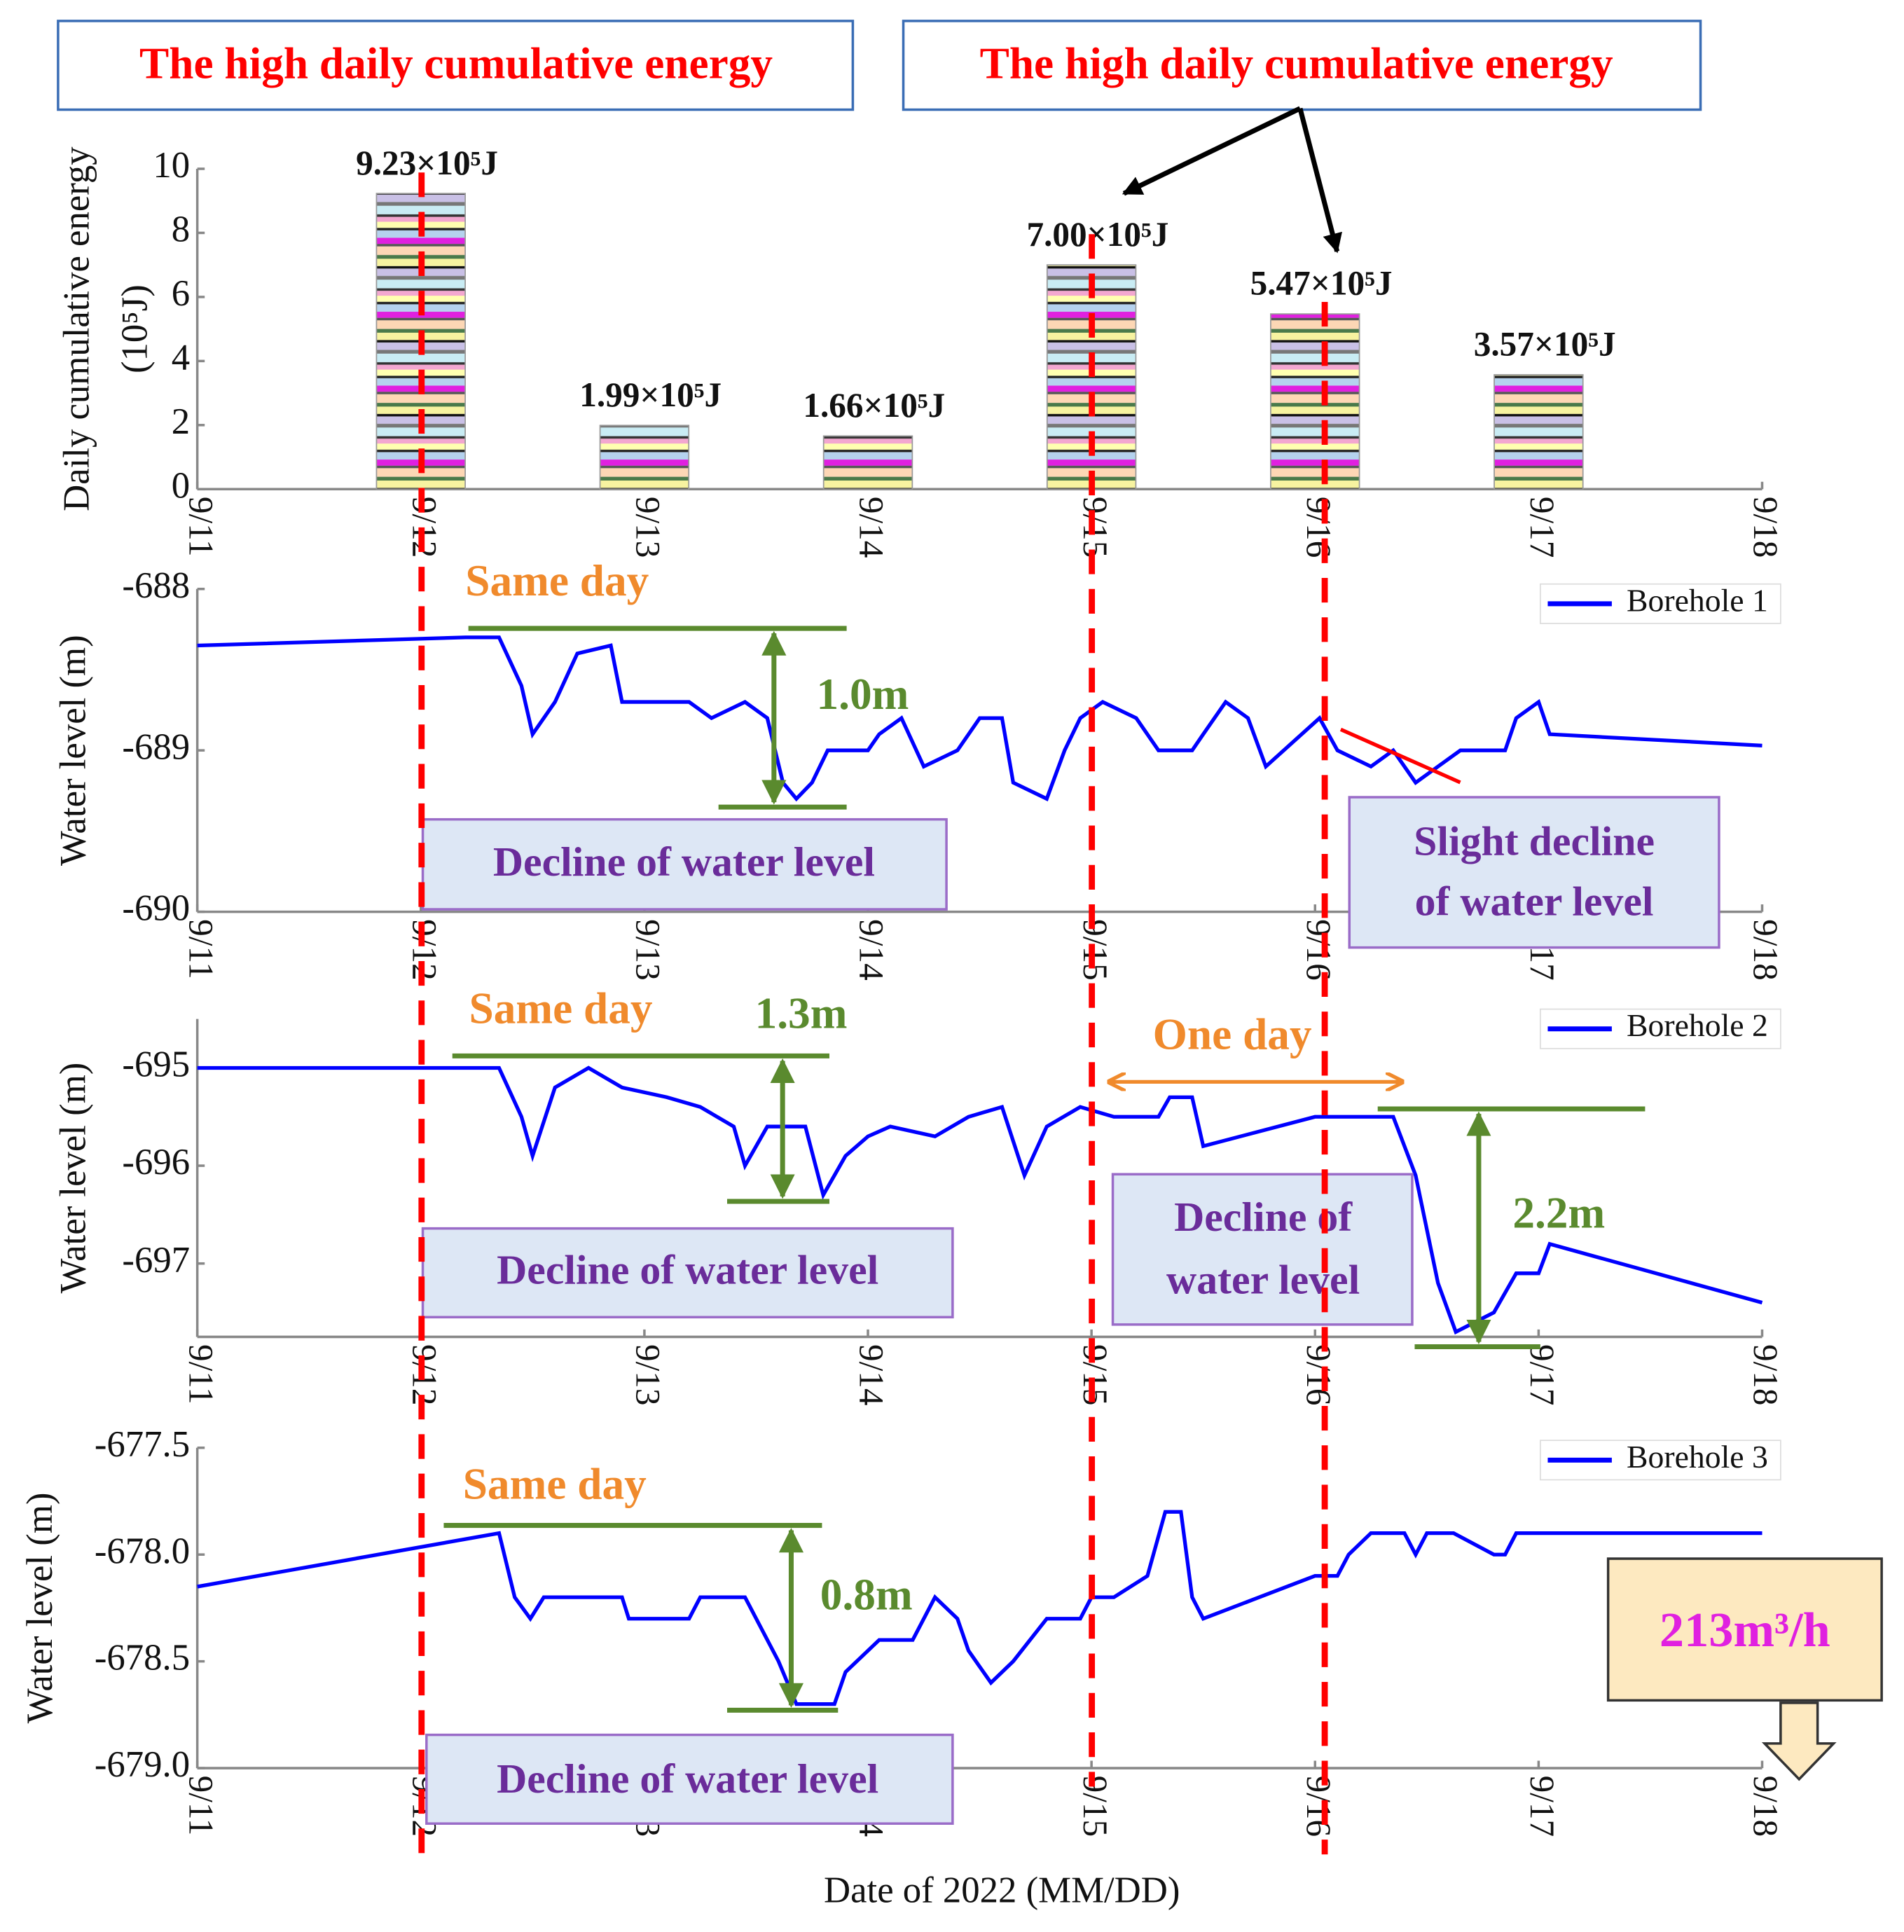 The image size is (1904, 1932). What do you see at coordinates (1321, 283) in the screenshot?
I see `value-label: 5.47×10⁵J` at bounding box center [1321, 283].